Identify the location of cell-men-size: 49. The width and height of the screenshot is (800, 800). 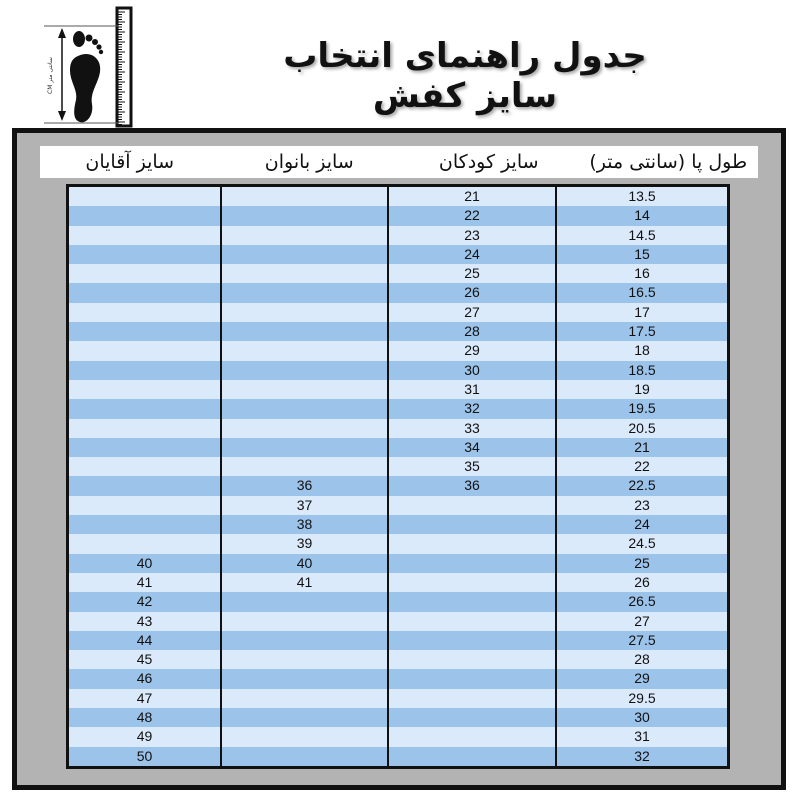
(145, 737).